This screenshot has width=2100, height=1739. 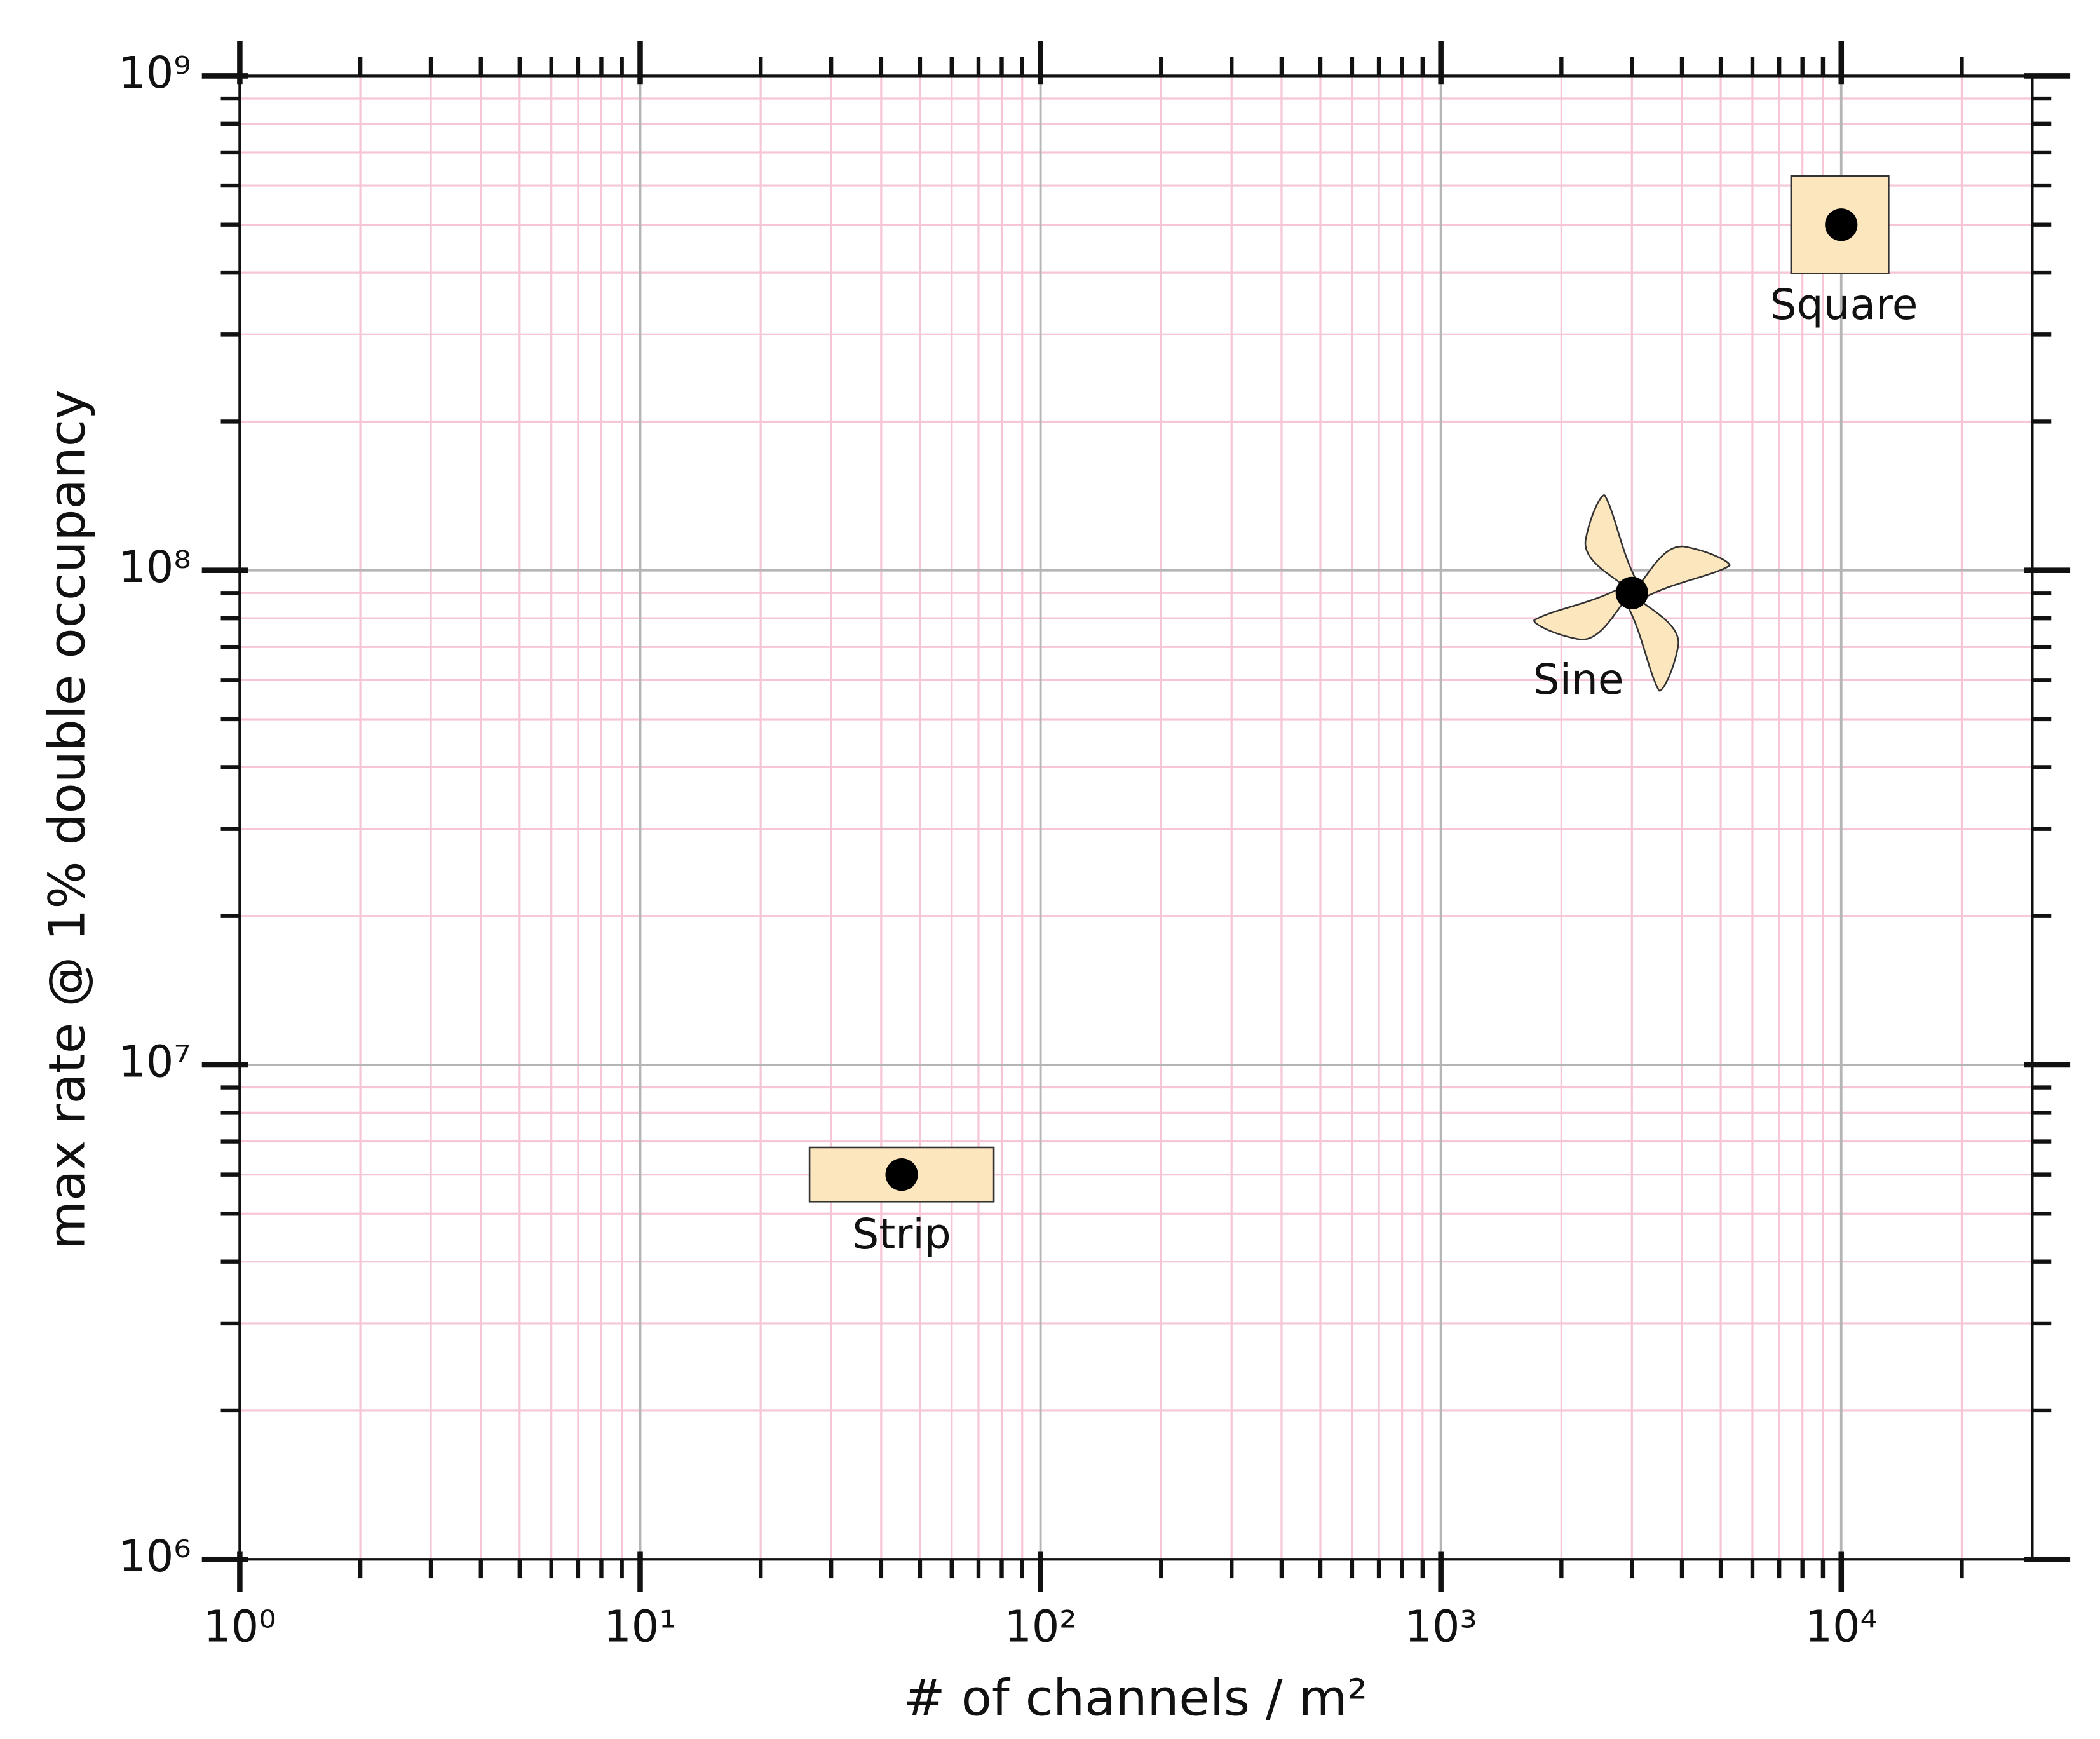 I want to click on x-tick-label: 10², so click(x=1041, y=1627).